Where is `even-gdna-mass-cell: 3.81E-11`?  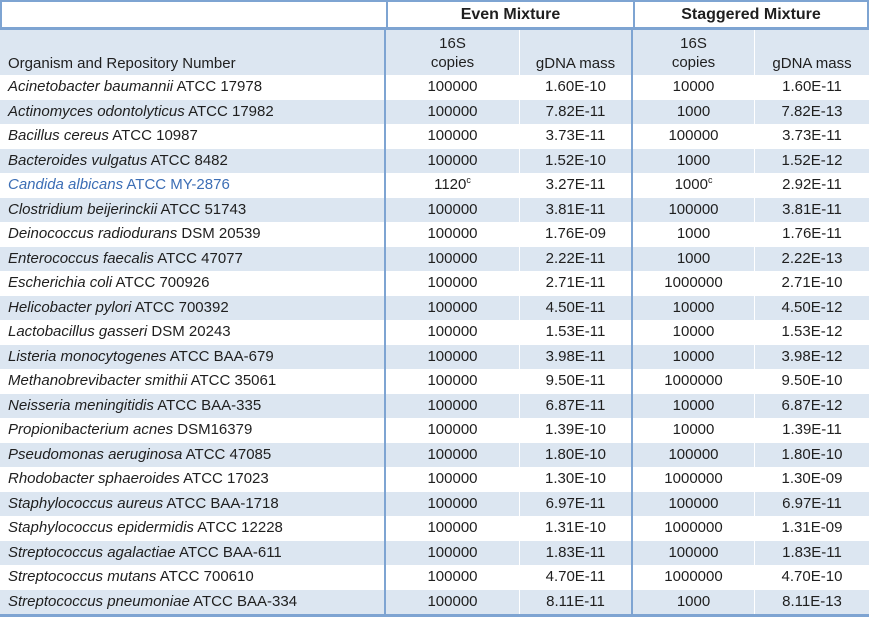 even-gdna-mass-cell: 3.81E-11 is located at coordinates (576, 209).